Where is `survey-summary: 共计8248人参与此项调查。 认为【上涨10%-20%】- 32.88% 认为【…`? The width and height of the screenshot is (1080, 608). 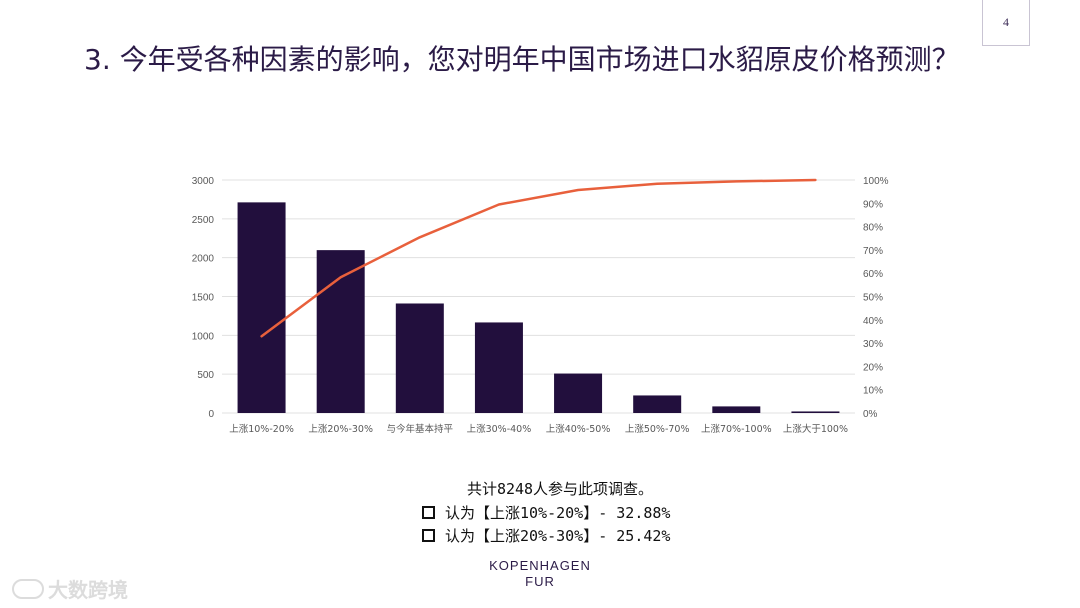
survey-summary: 共计8248人参与此项调查。 认为【上涨10%-20%】- 32.88% 认为【… is located at coordinates (580, 512).